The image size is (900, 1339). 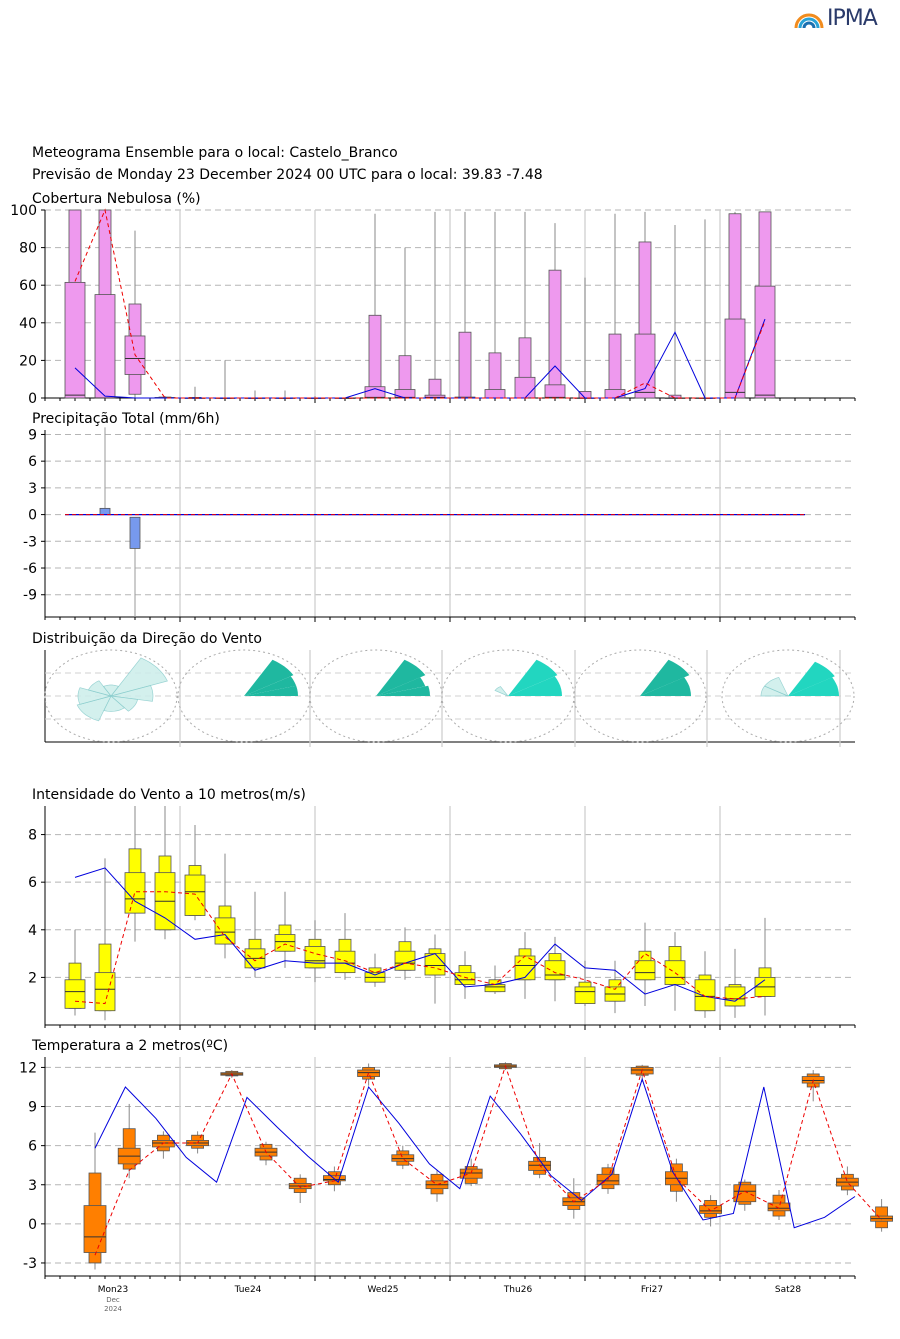 I want to click on y-tick-label: 2, so click(x=32, y=978).